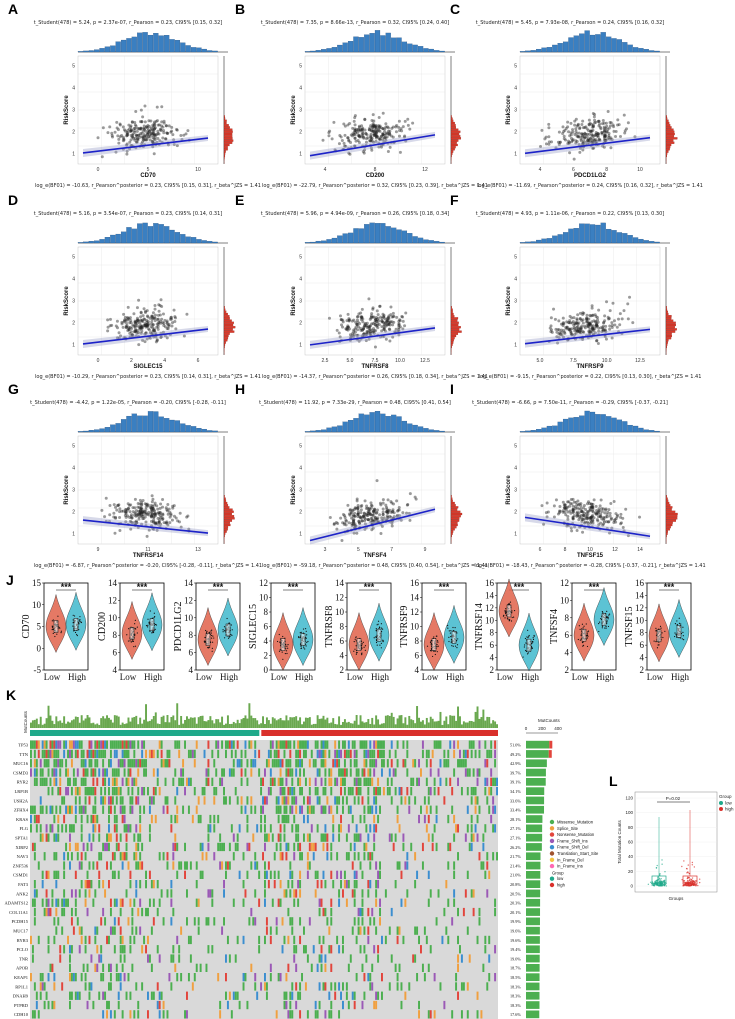  Describe the element at coordinates (218, 587) in the screenshot. I see `sig-stars: ***` at that location.